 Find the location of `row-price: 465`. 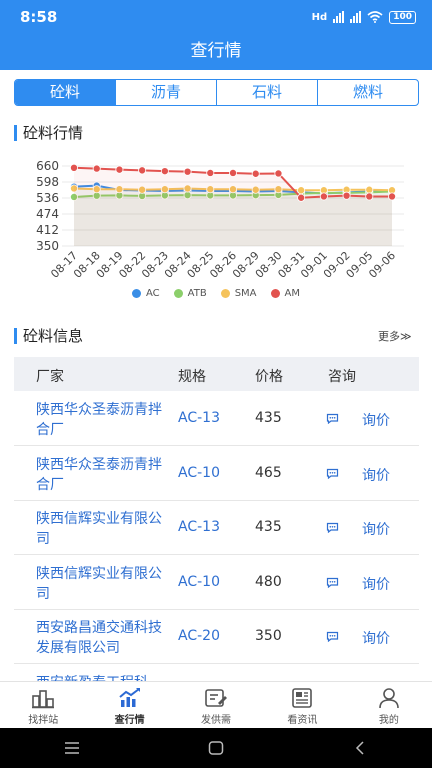

row-price: 465 is located at coordinates (268, 472).